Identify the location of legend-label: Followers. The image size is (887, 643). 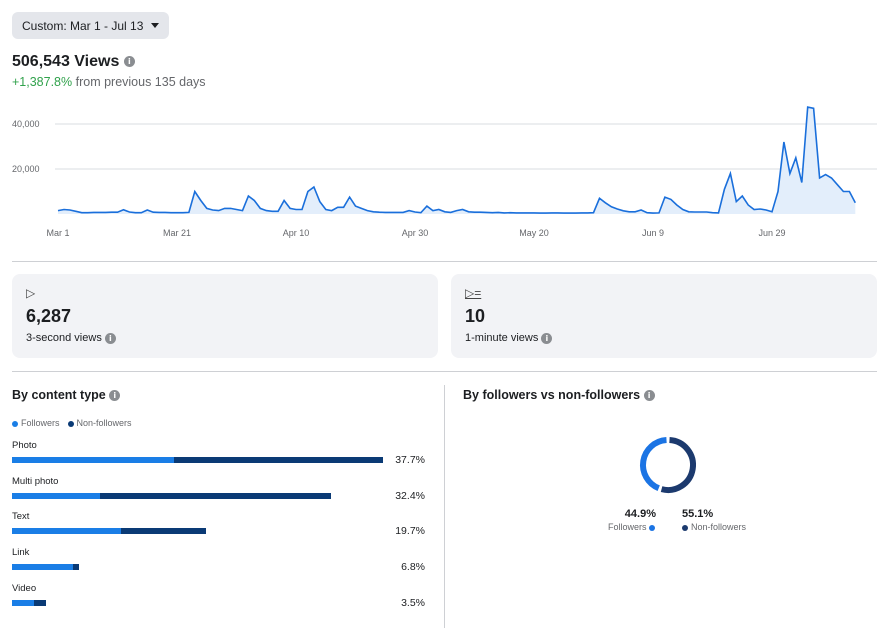
(40, 423).